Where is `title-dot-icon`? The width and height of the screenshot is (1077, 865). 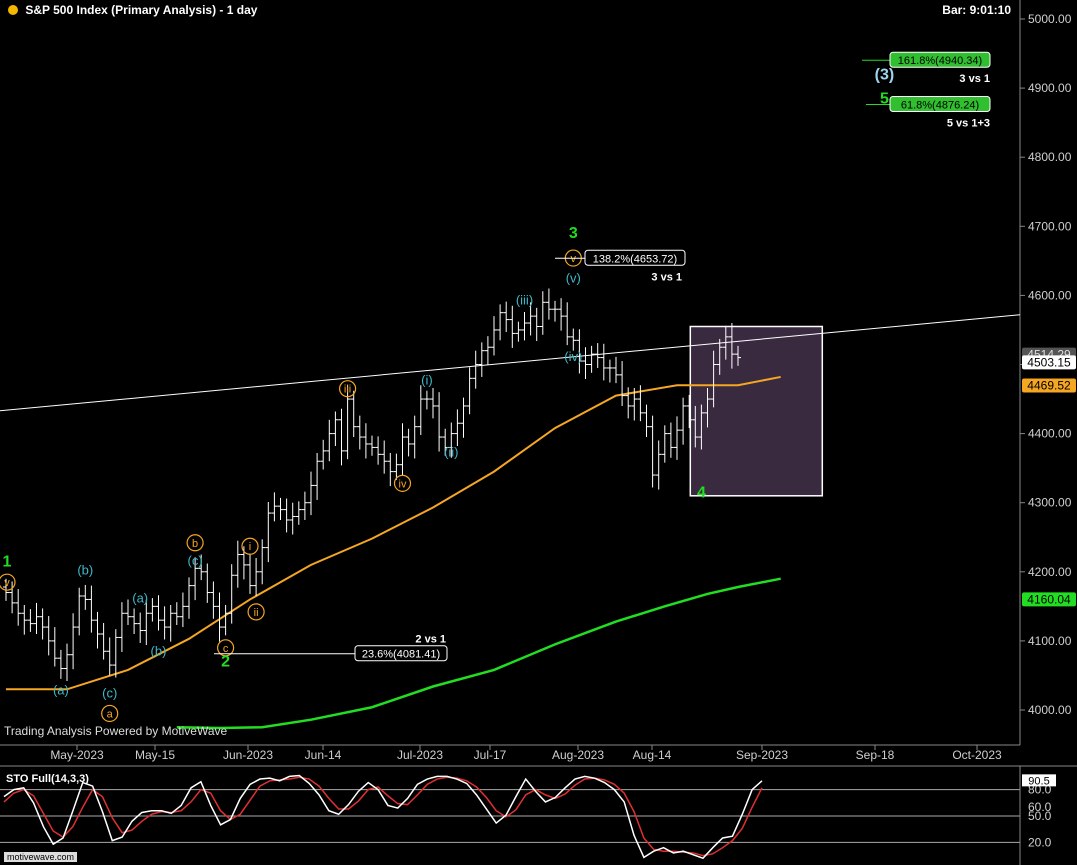 title-dot-icon is located at coordinates (13, 10).